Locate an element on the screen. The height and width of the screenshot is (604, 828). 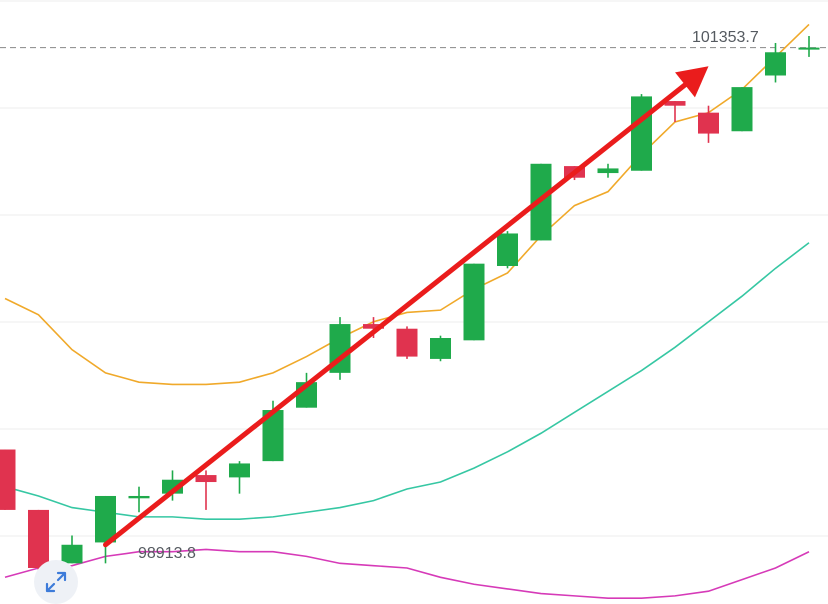
high-price-label: 101353.7 is located at coordinates (725, 37).